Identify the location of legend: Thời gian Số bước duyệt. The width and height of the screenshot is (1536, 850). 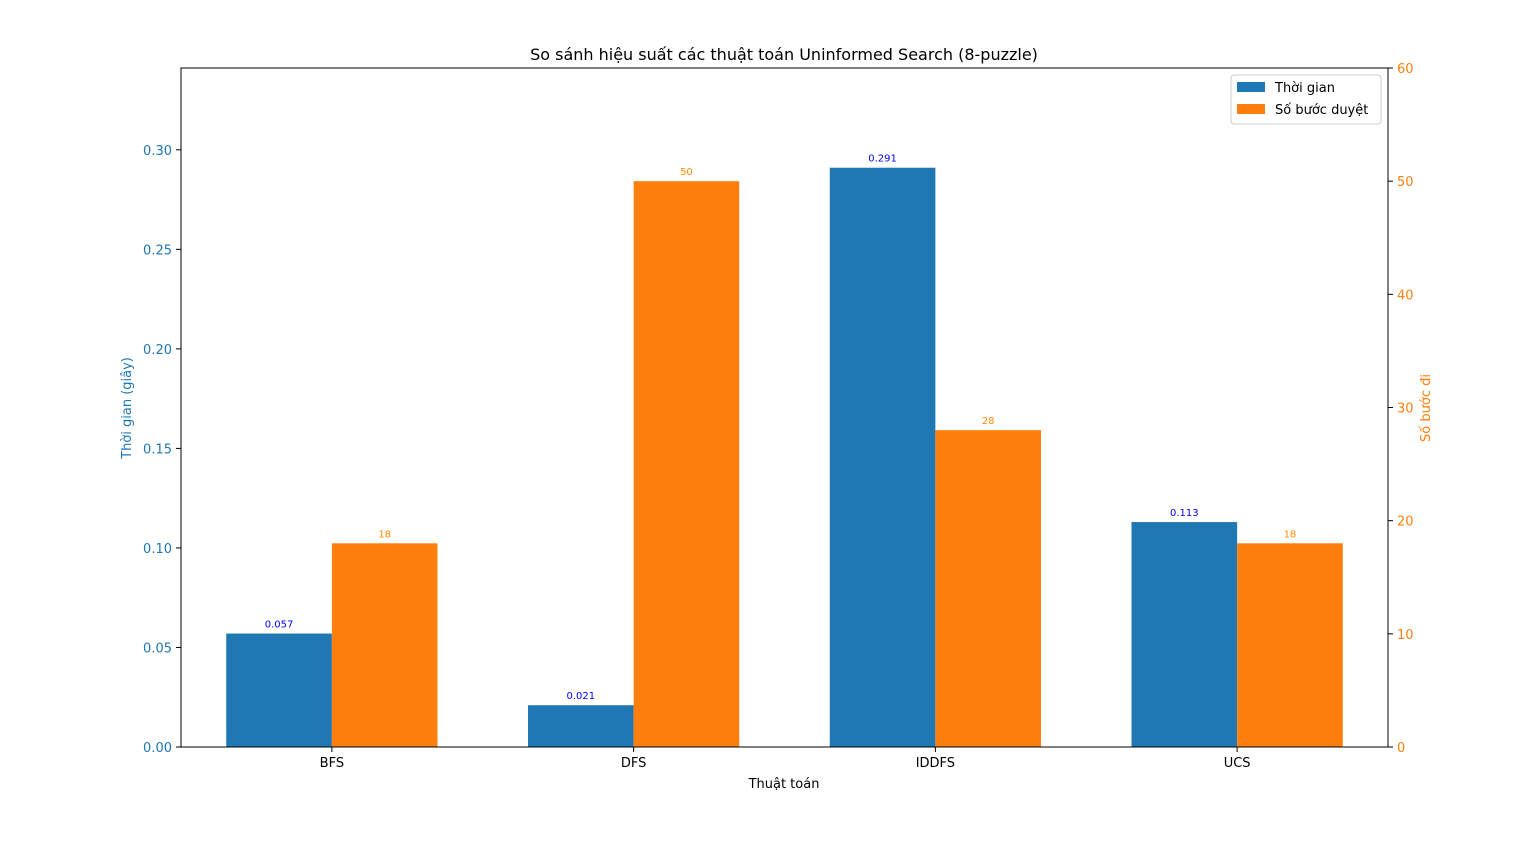
(1306, 99).